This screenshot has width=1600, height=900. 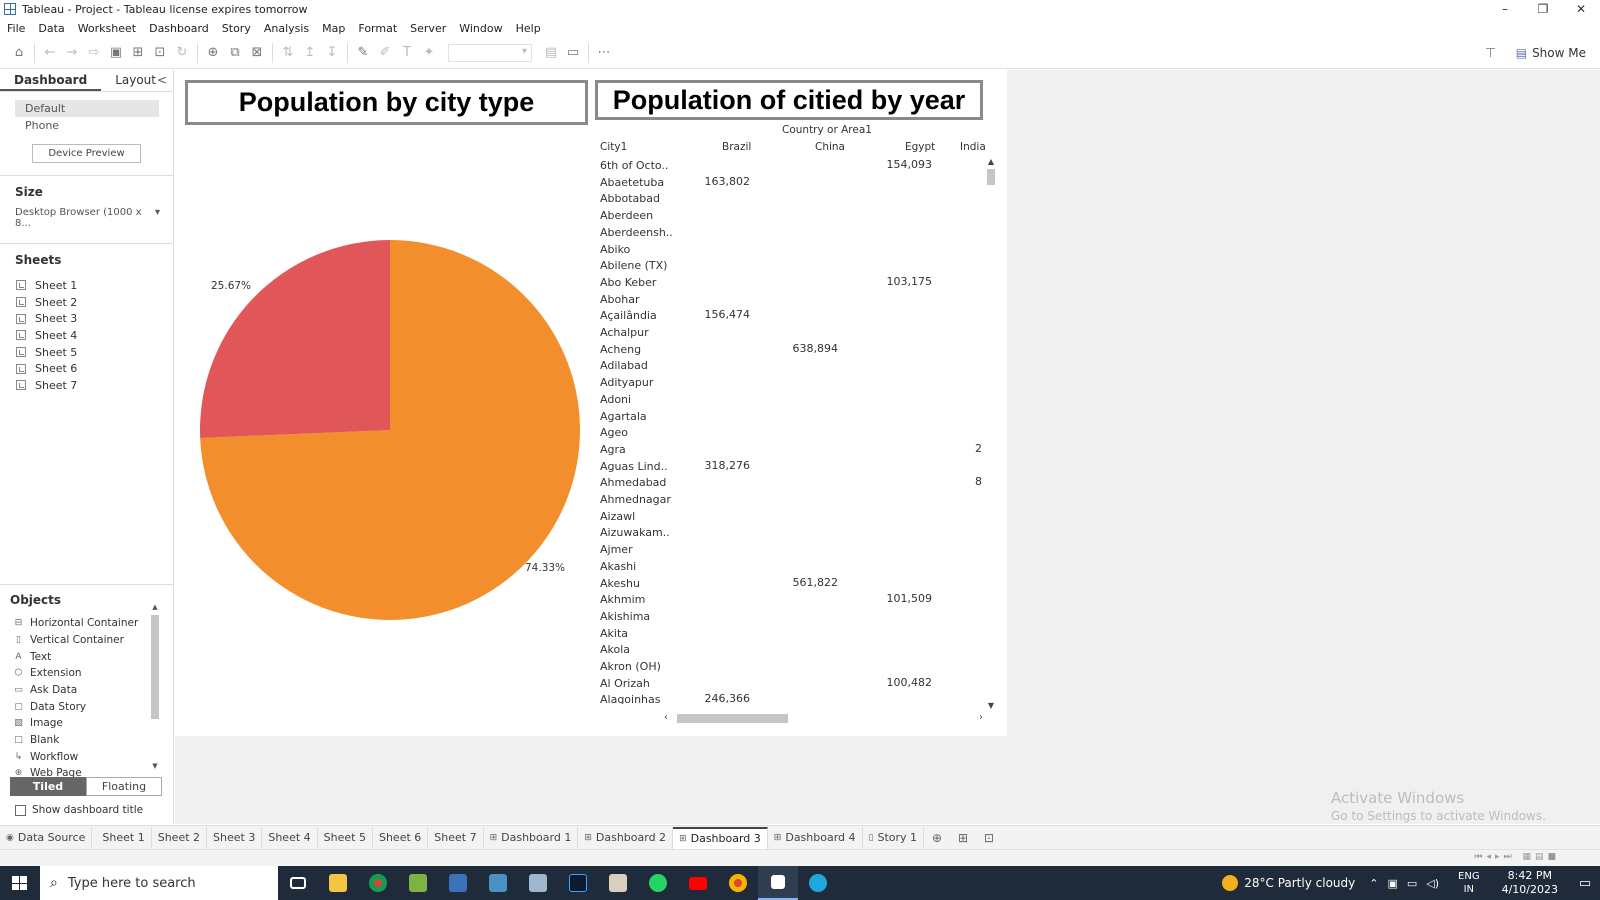 What do you see at coordinates (790, 666) in the screenshot?
I see `table-row: Akron (OH)` at bounding box center [790, 666].